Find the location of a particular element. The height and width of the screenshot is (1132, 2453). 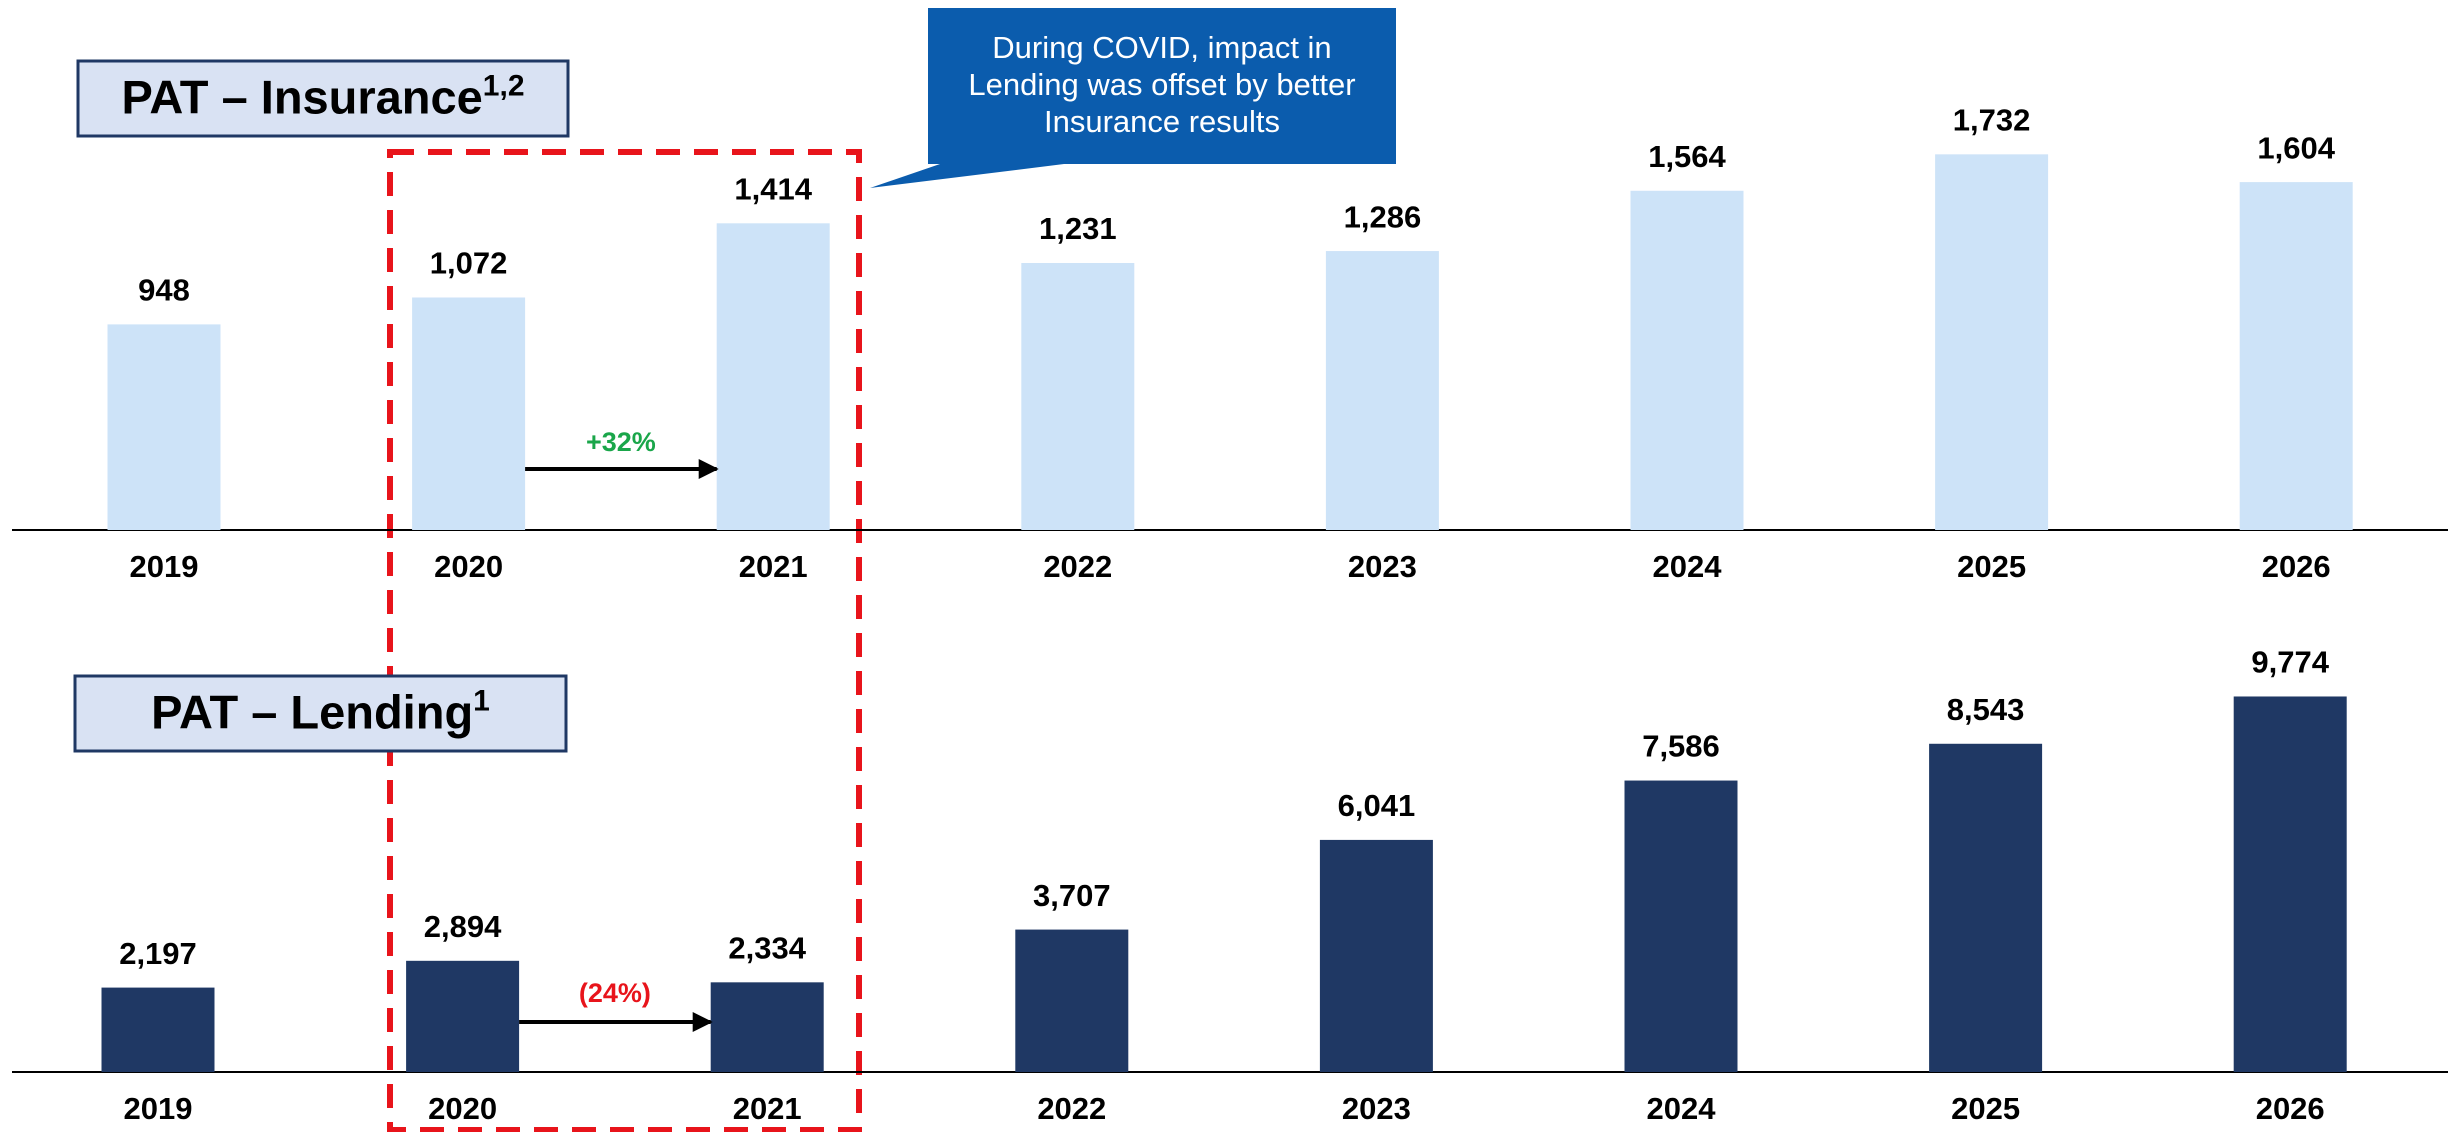

data-label: 1,231 is located at coordinates (1078, 228).